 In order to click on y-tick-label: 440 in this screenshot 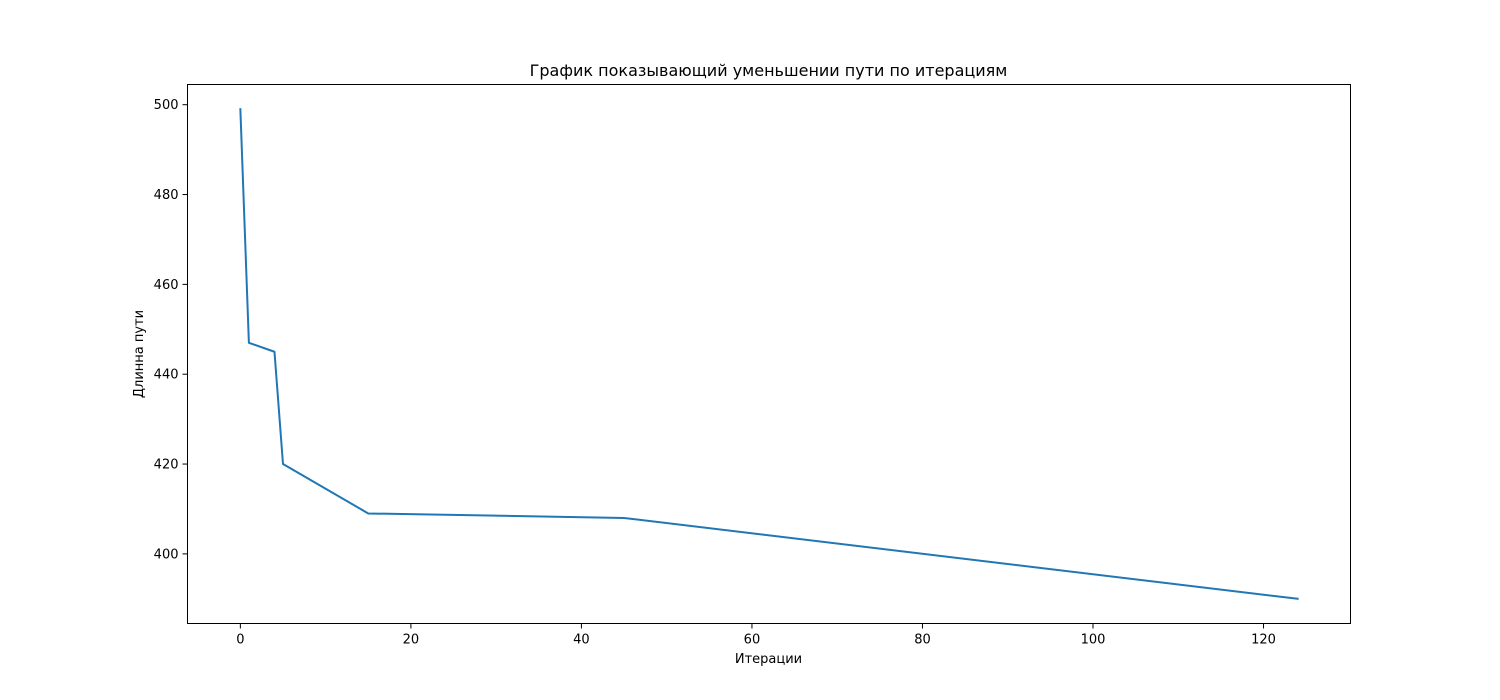, I will do `click(166, 375)`.